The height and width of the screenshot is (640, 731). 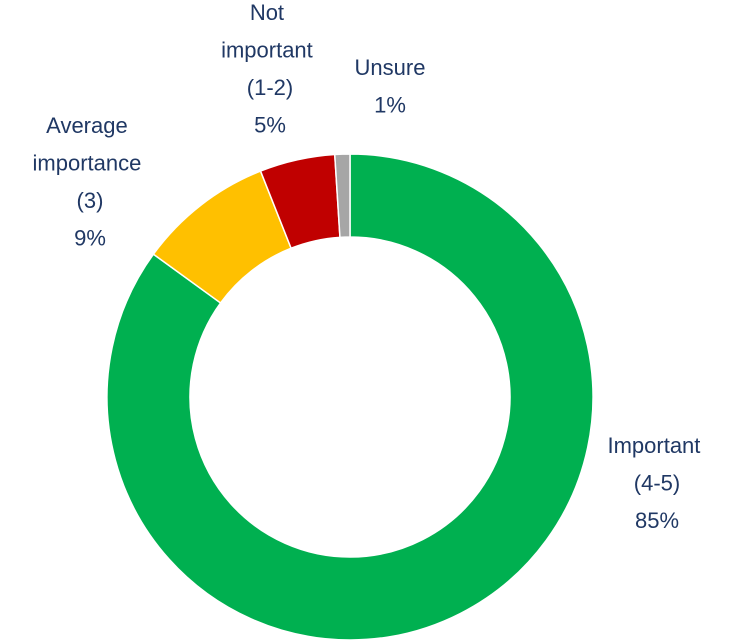 I want to click on label-line: (4-5), so click(x=657, y=483).